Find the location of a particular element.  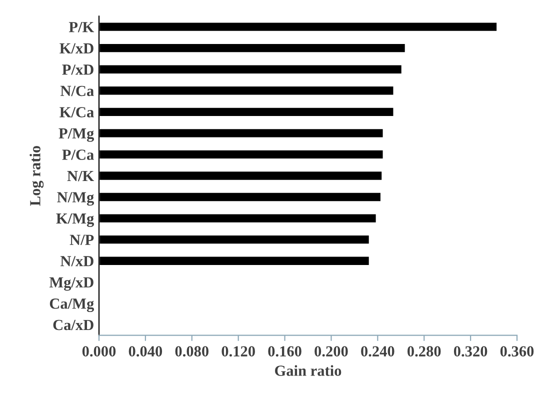

y-tick-label: N/Ca is located at coordinates (77, 91).